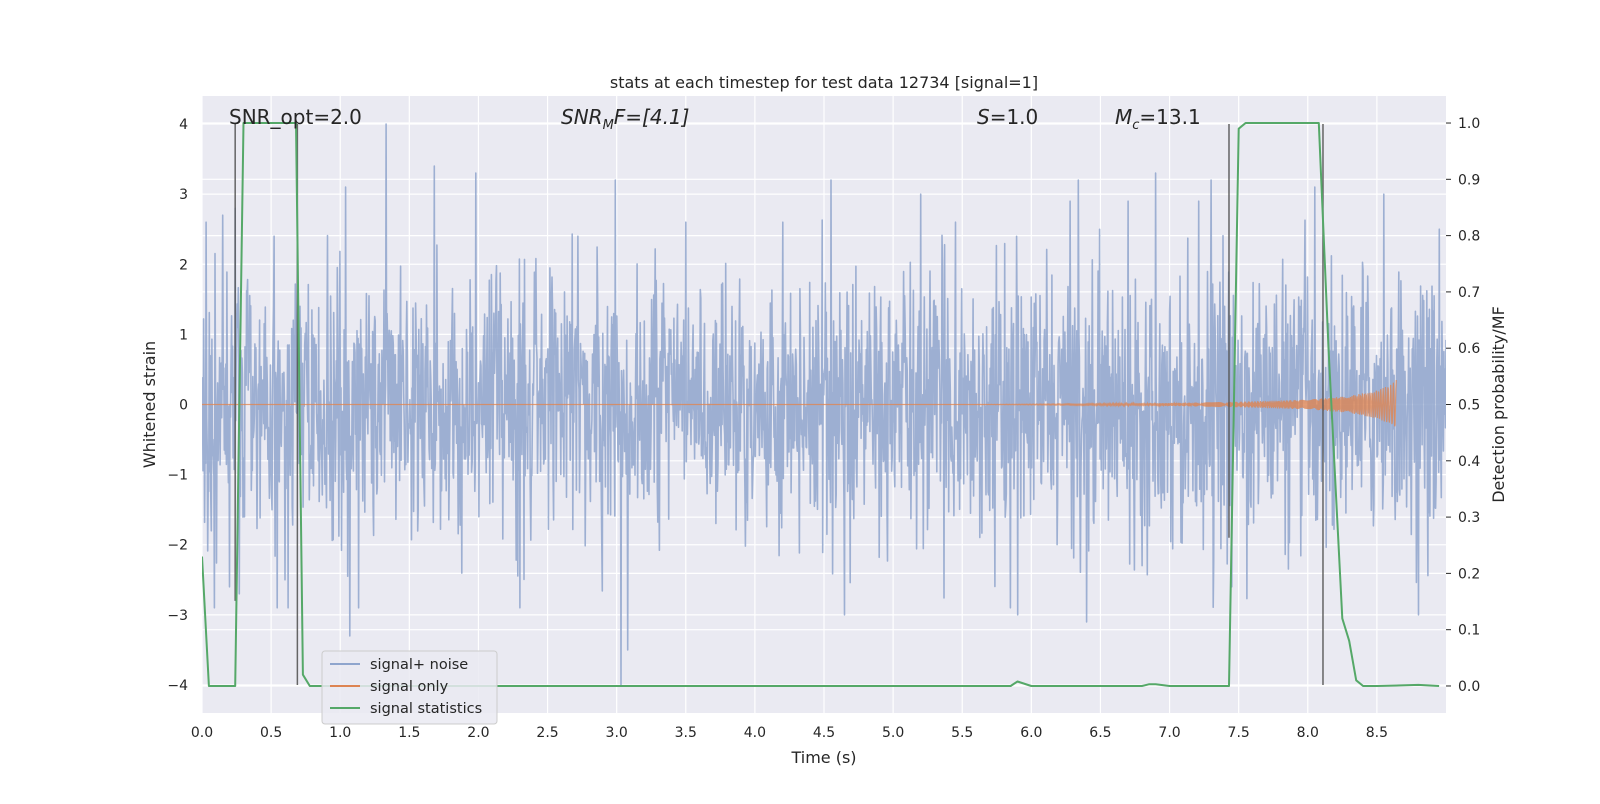  Describe the element at coordinates (1169, 733) in the screenshot. I see `x-tick-label: 7.0` at that location.